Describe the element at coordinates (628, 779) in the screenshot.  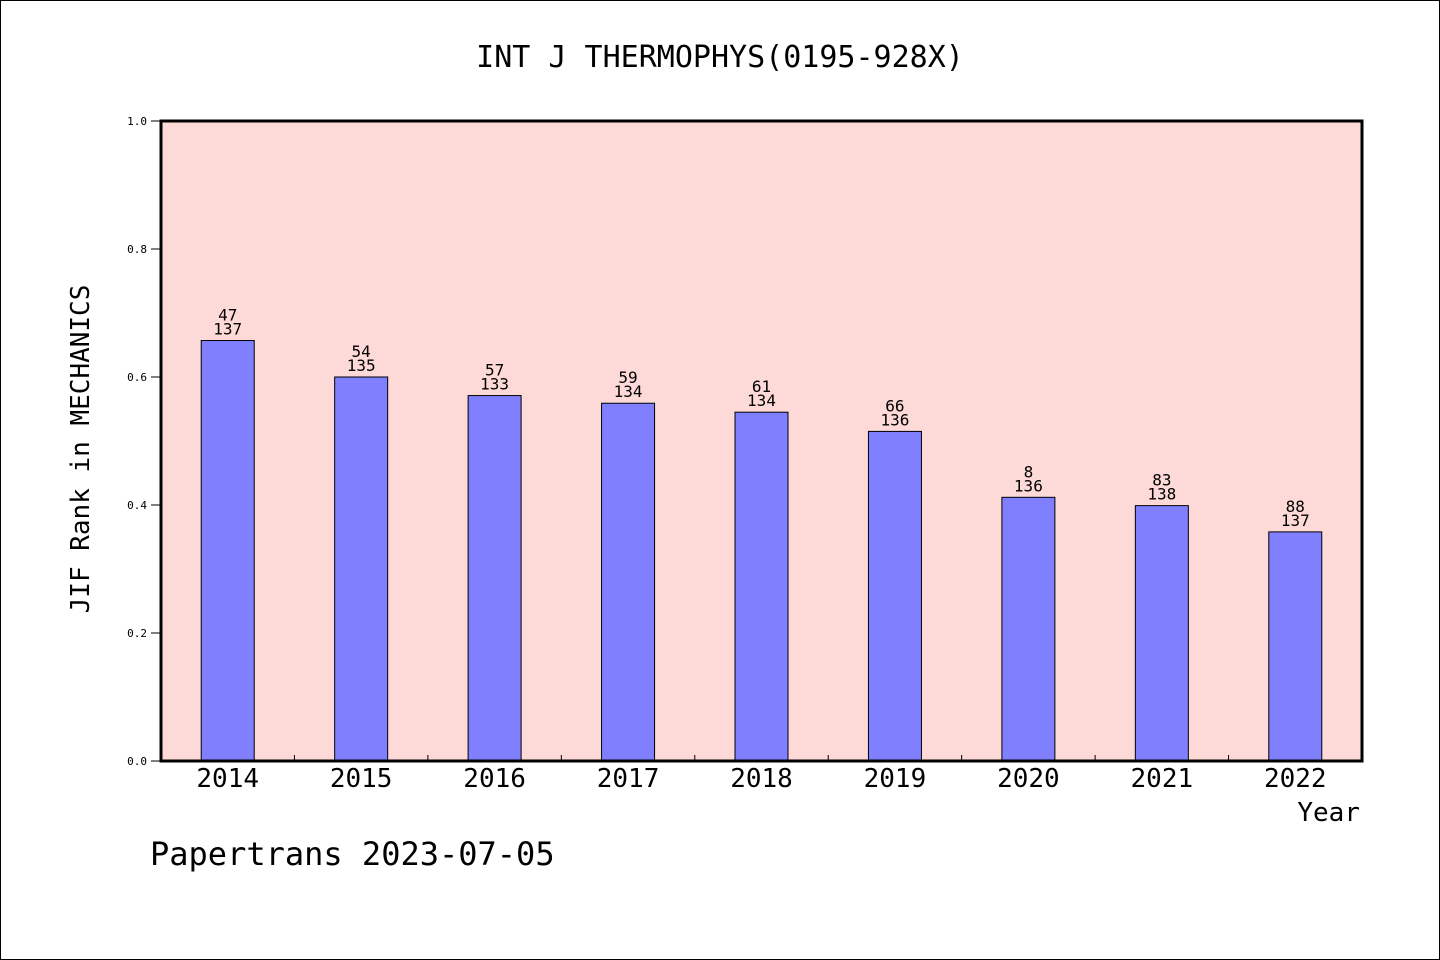
I see `x-tick-label: 2017` at that location.